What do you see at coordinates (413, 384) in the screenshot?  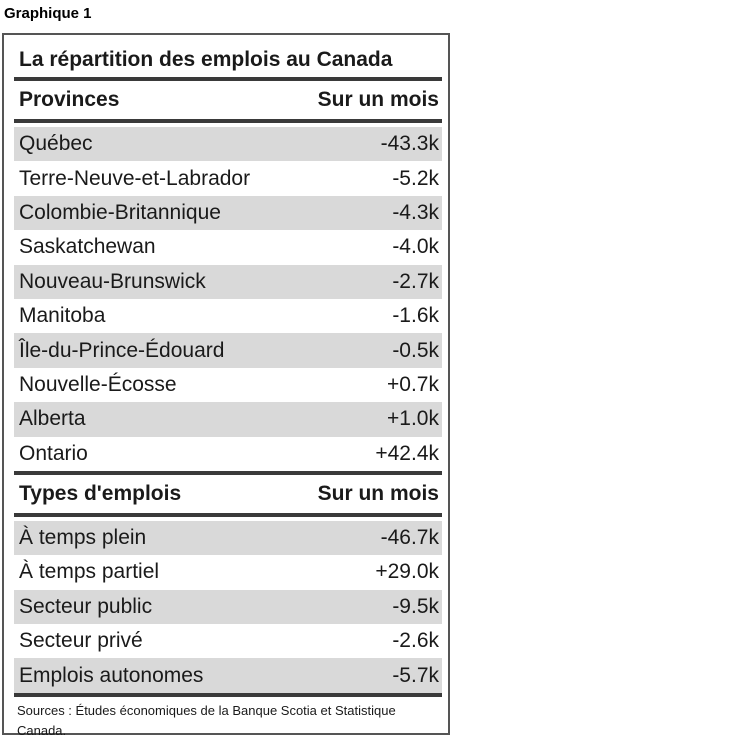 I see `row-value: +0.7k` at bounding box center [413, 384].